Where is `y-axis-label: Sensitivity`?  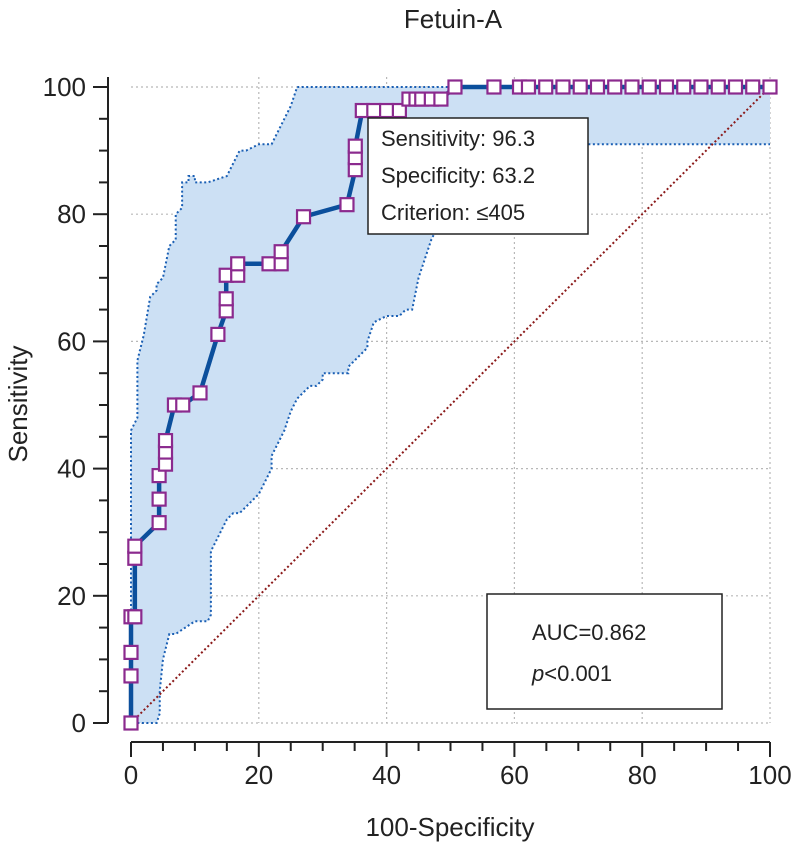
y-axis-label: Sensitivity is located at coordinates (18, 403).